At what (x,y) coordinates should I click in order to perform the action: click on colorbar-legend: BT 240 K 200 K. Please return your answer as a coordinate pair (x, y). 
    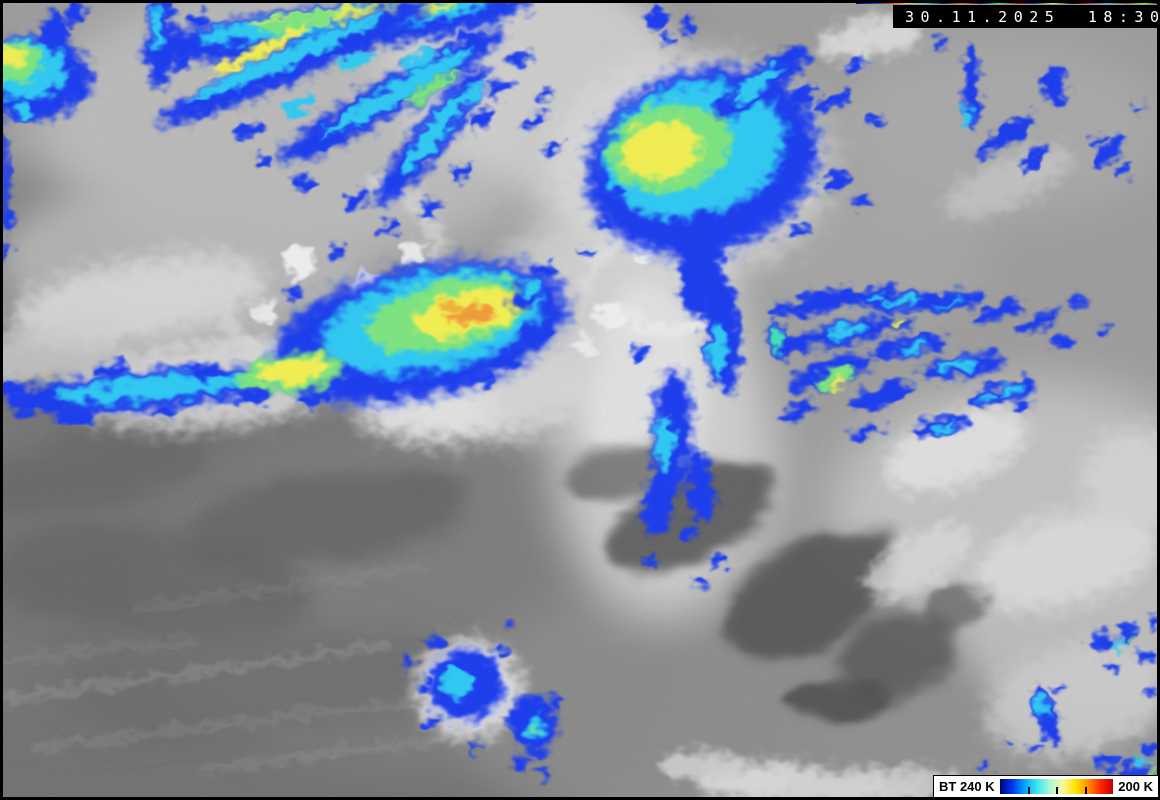
    Looking at the image, I should click on (1046, 786).